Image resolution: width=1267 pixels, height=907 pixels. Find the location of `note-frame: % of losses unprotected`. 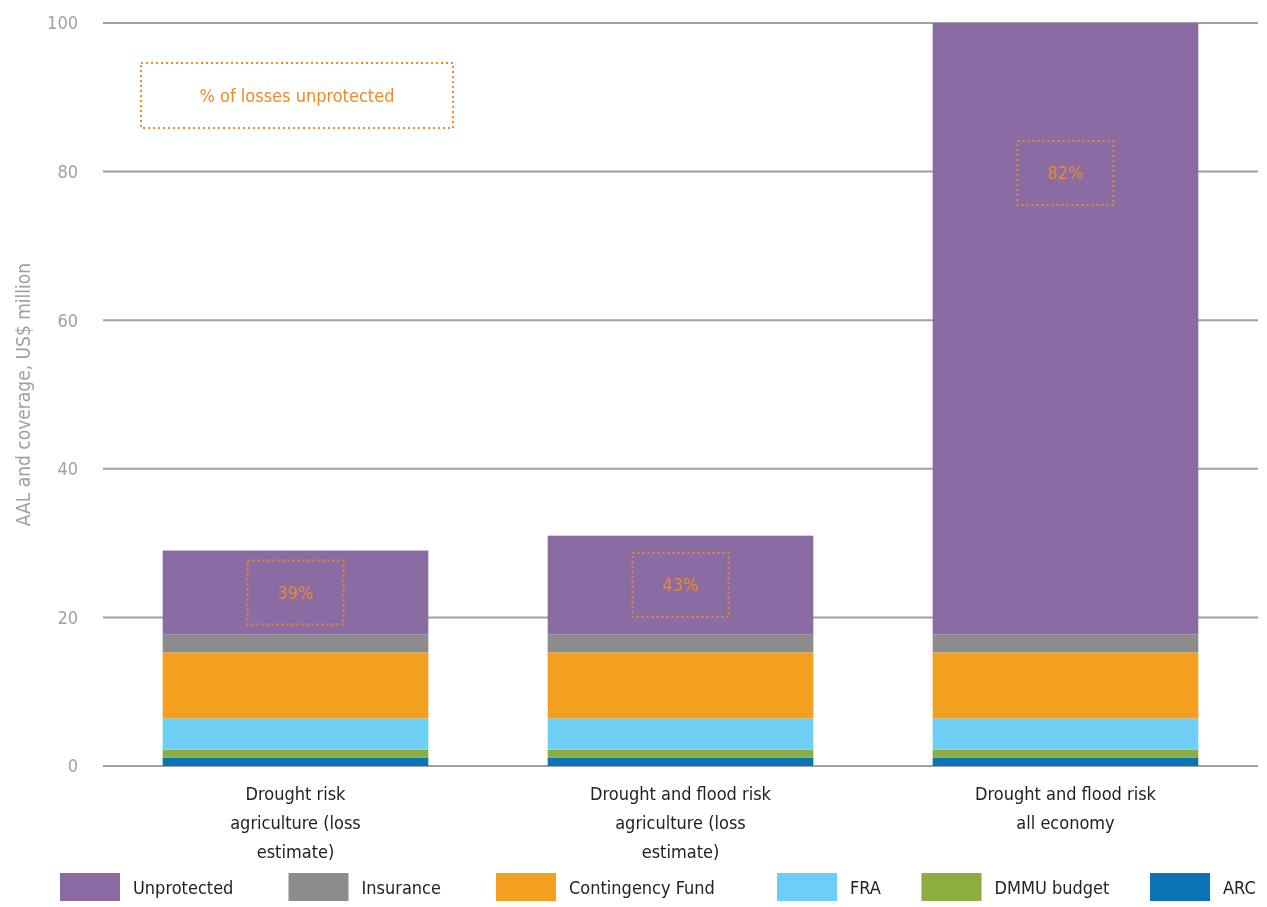

note-frame: % of losses unprotected is located at coordinates (297, 95).